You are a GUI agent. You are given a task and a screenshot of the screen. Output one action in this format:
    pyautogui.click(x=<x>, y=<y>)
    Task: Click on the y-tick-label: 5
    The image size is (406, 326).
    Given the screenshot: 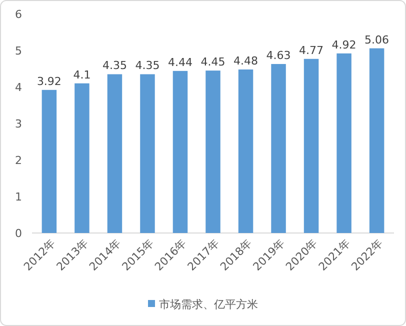 What is the action you would take?
    pyautogui.click(x=18, y=51)
    